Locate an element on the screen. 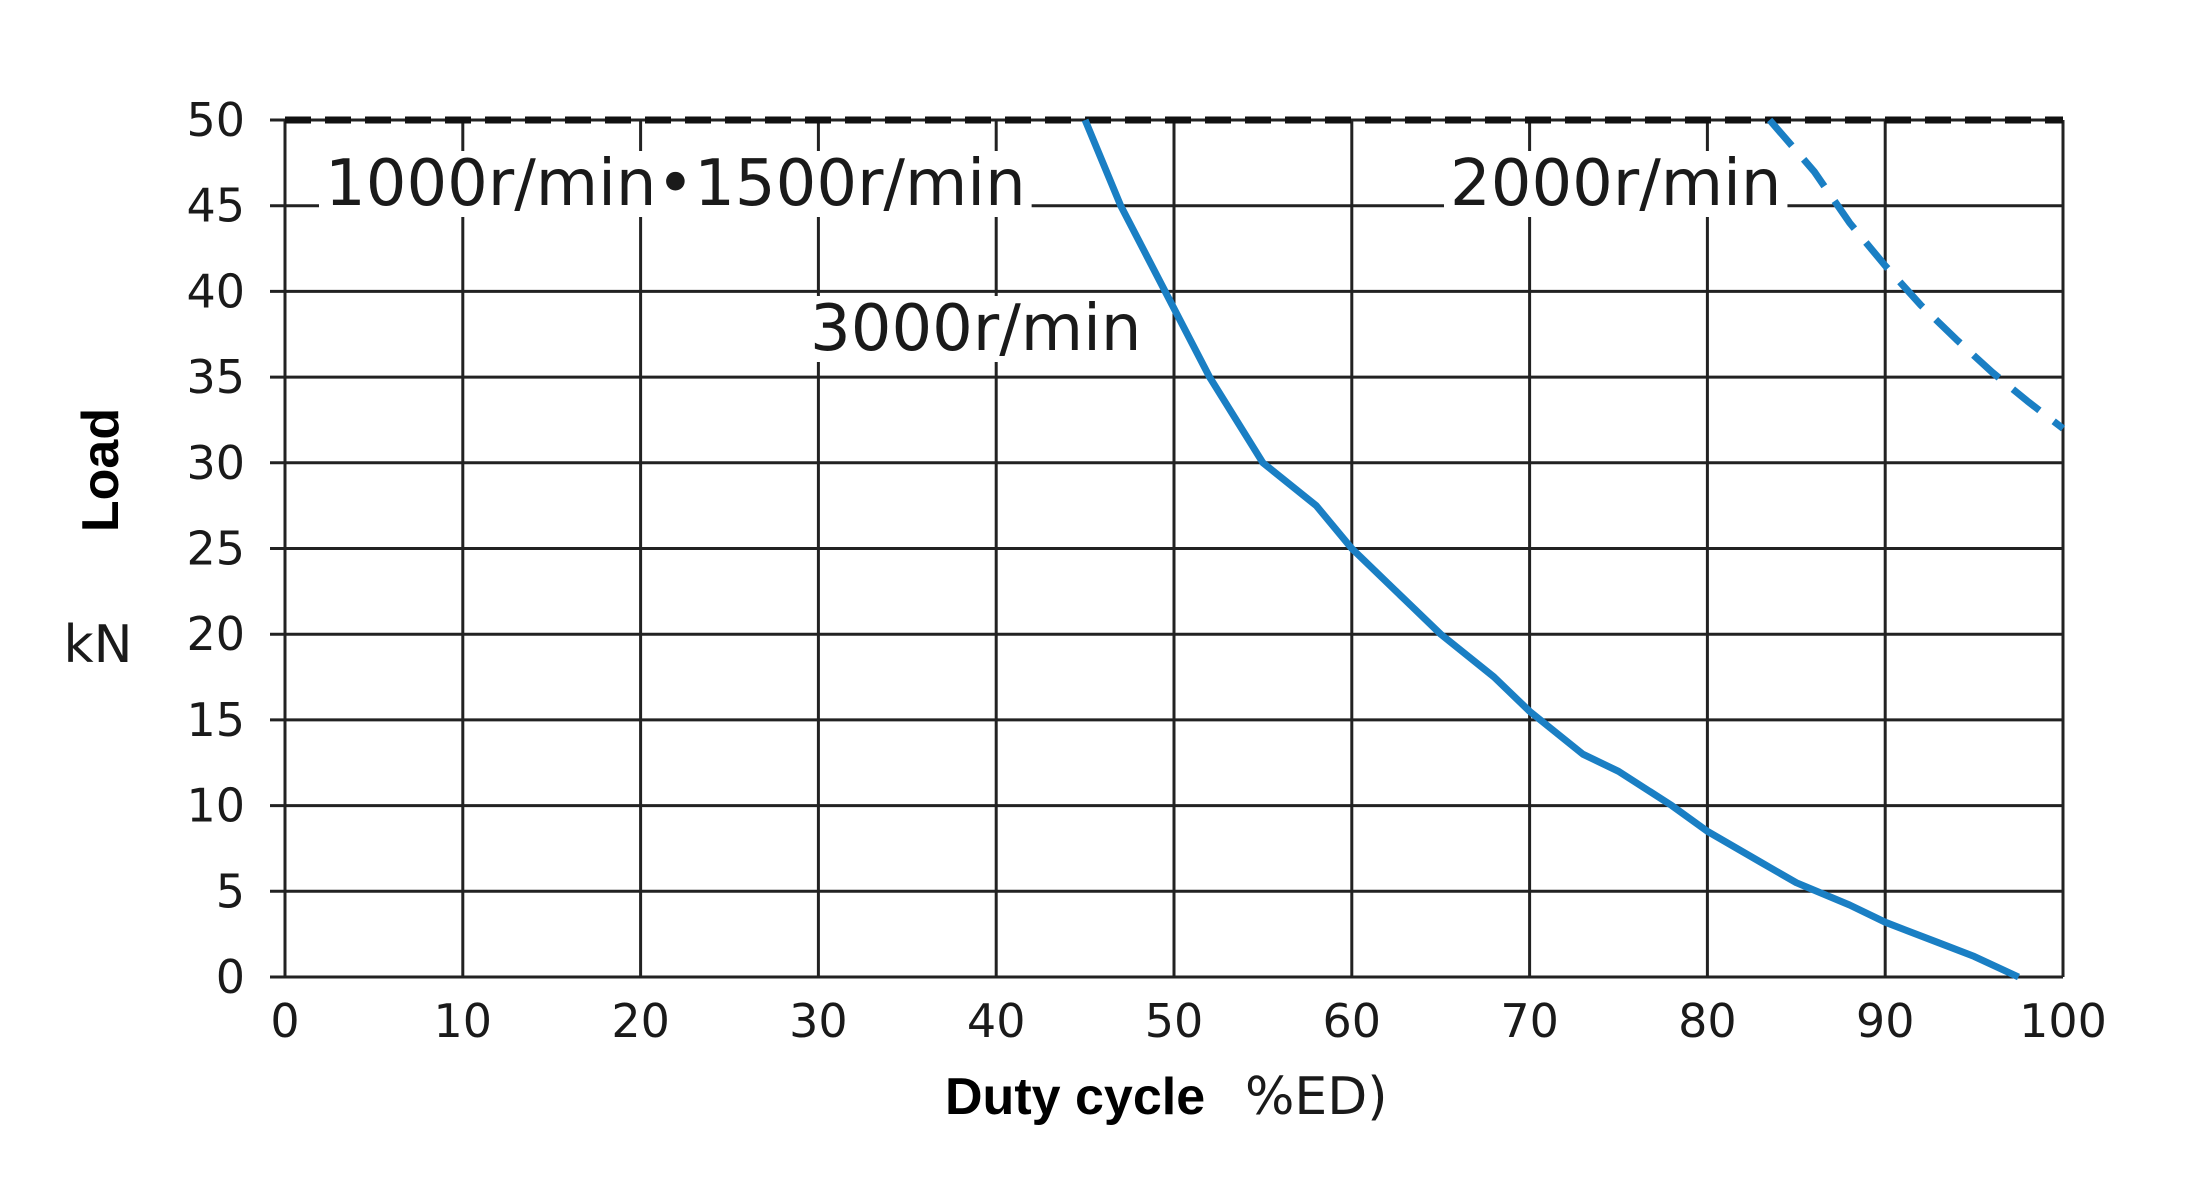 This screenshot has width=2188, height=1178. x-tick-label: 10 is located at coordinates (463, 1021).